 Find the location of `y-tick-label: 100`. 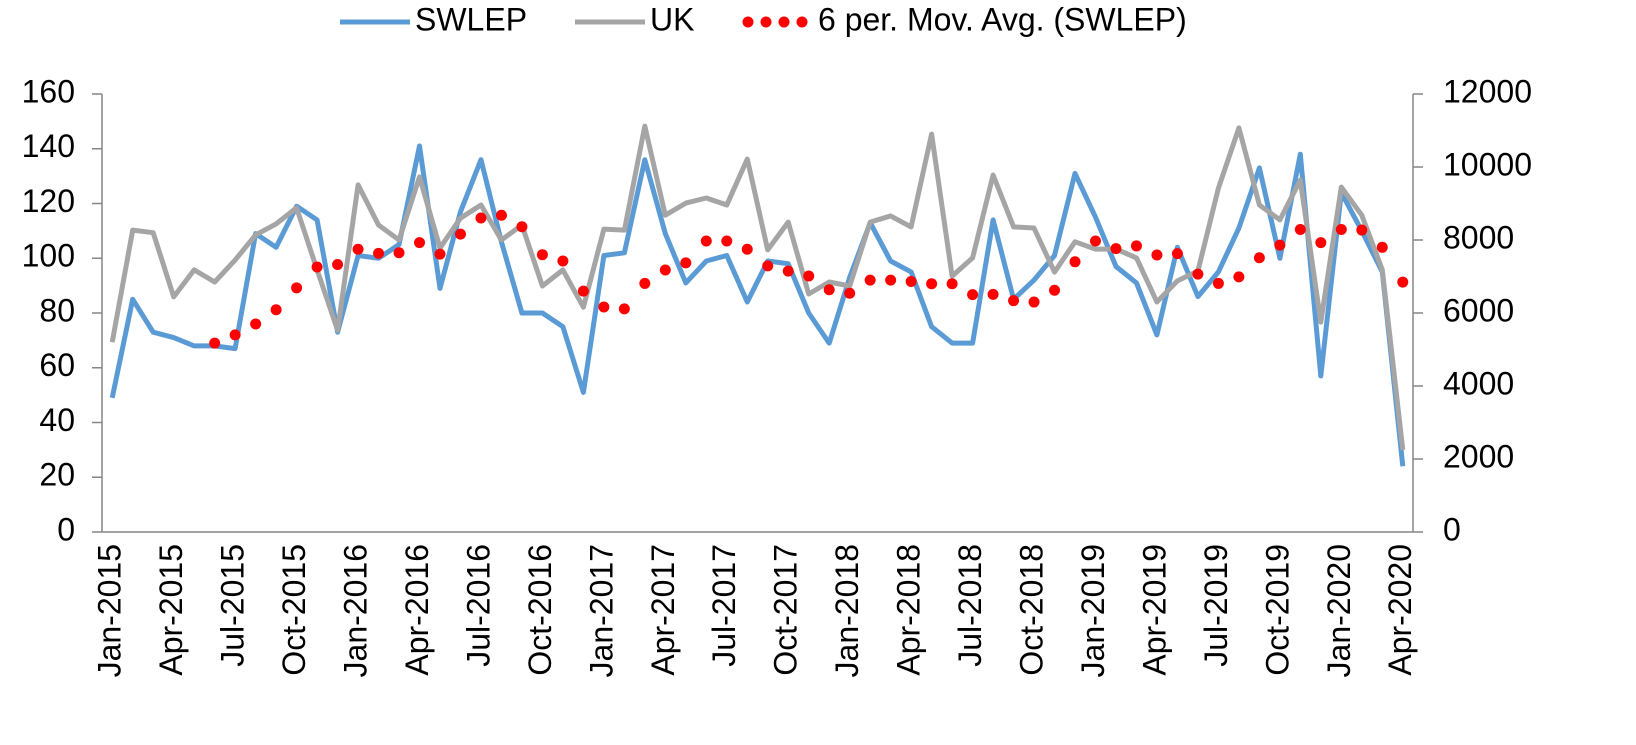

y-tick-label: 100 is located at coordinates (48, 256).